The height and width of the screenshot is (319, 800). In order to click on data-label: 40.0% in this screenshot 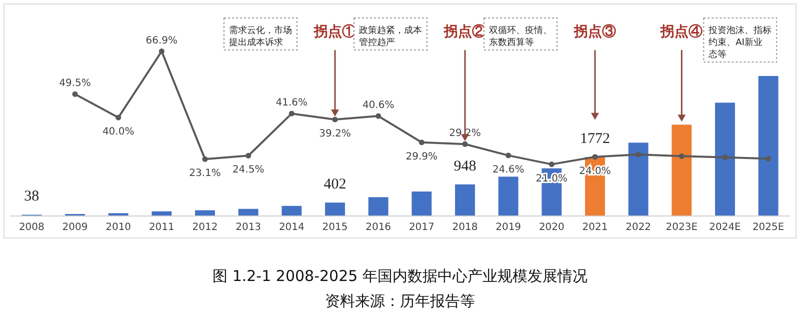, I will do `click(118, 132)`.